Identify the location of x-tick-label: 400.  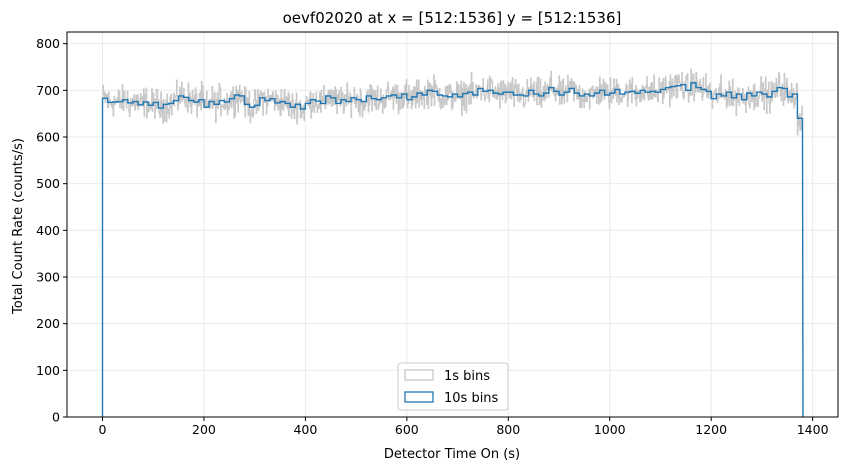
(305, 429).